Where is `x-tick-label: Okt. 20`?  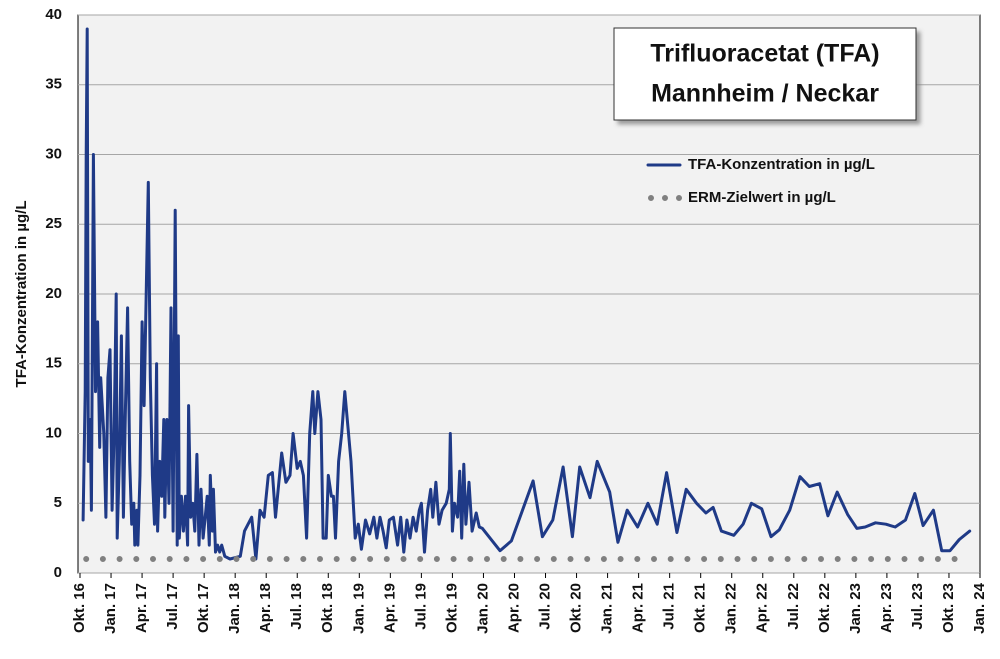 x-tick-label: Okt. 20 is located at coordinates (576, 608).